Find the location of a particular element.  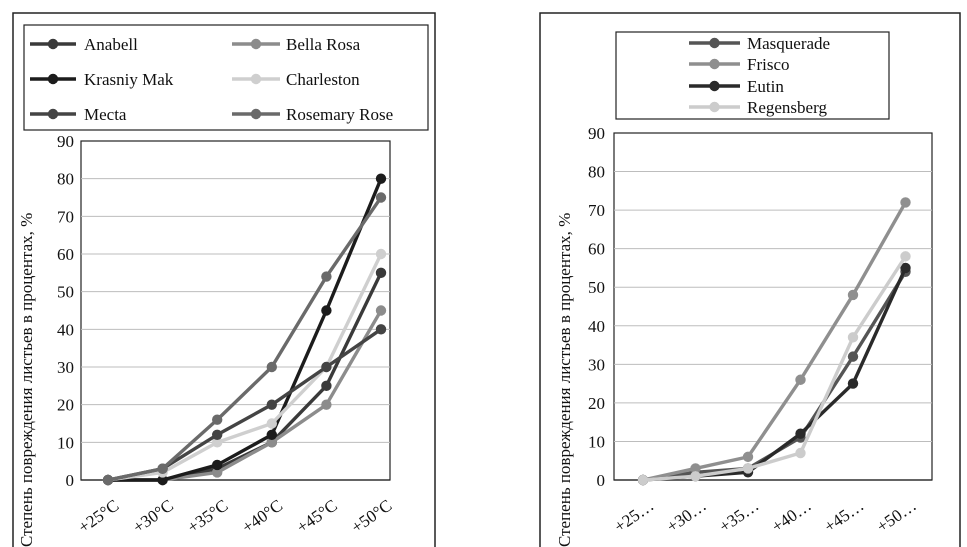

chart2-y-tick-label: 30 is located at coordinates (596, 364).